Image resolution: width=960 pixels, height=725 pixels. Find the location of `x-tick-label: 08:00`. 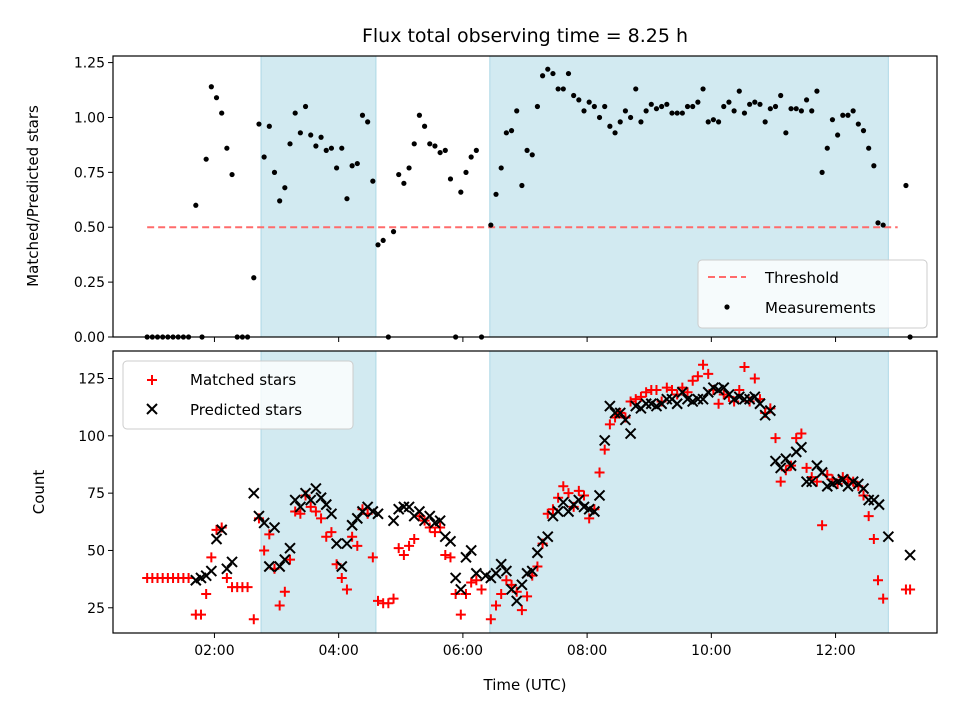

x-tick-label: 08:00 is located at coordinates (587, 651).